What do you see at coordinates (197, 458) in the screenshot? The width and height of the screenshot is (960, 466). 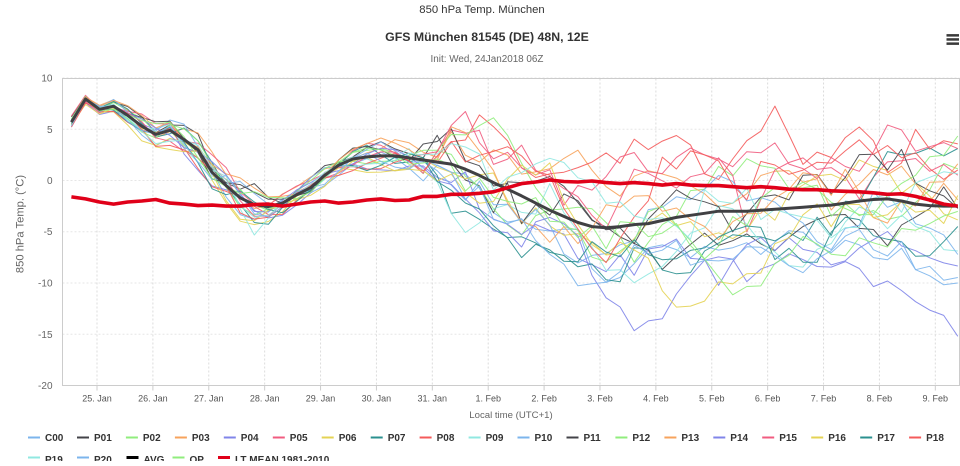 I see `svg-text: OP` at bounding box center [197, 458].